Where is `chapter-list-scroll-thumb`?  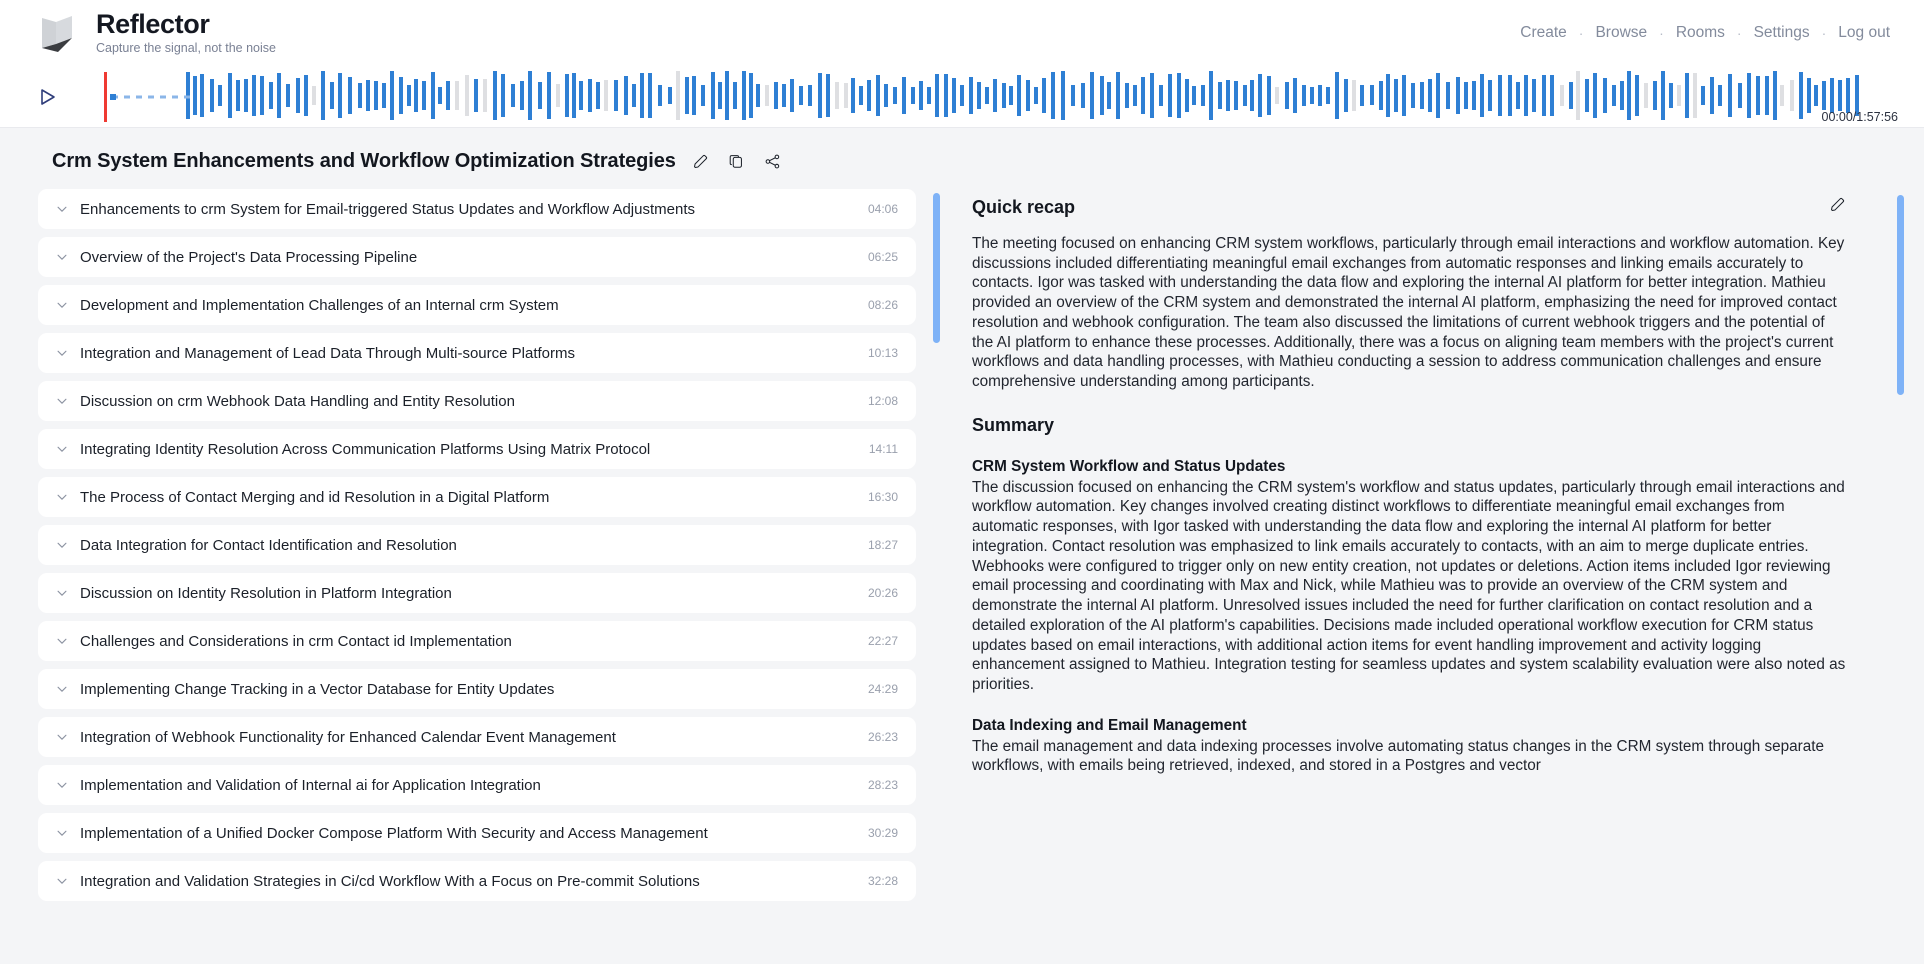
chapter-list-scroll-thumb is located at coordinates (936, 268).